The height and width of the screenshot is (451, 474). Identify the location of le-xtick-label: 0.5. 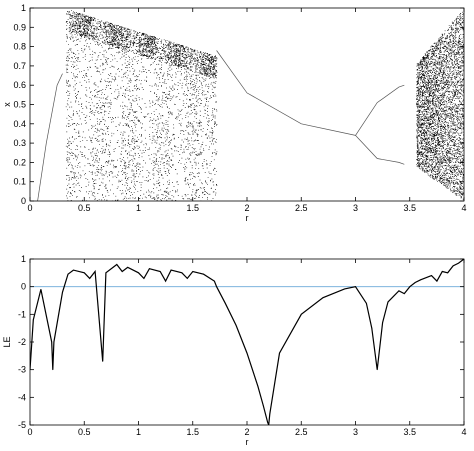
(84, 432).